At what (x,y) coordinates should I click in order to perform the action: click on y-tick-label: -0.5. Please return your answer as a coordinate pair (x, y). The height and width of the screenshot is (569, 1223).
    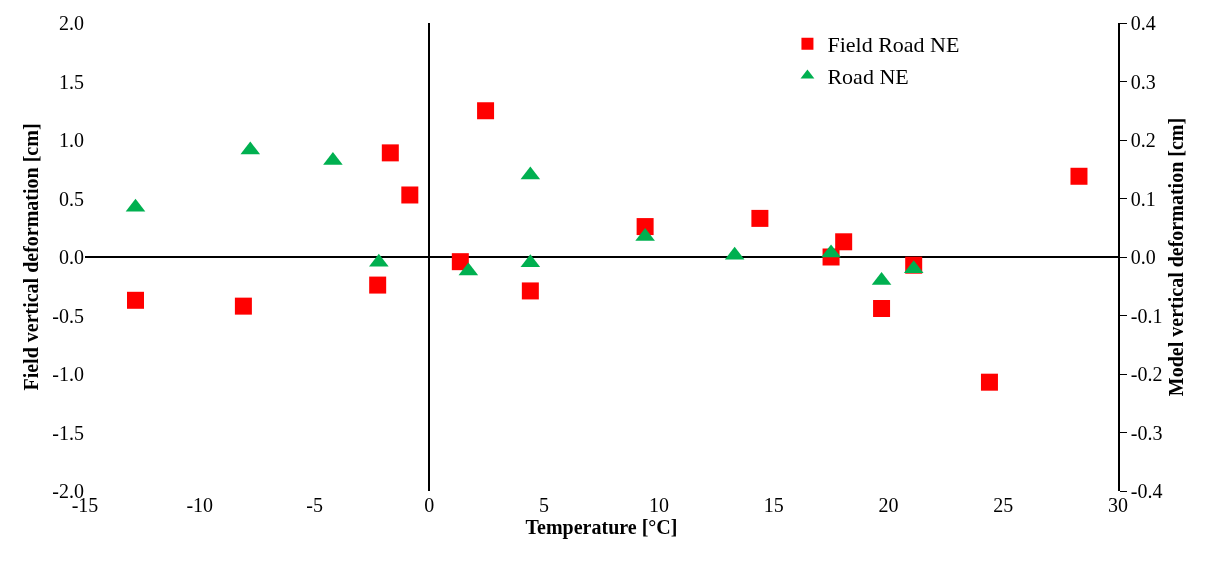
    Looking at the image, I should click on (68, 315).